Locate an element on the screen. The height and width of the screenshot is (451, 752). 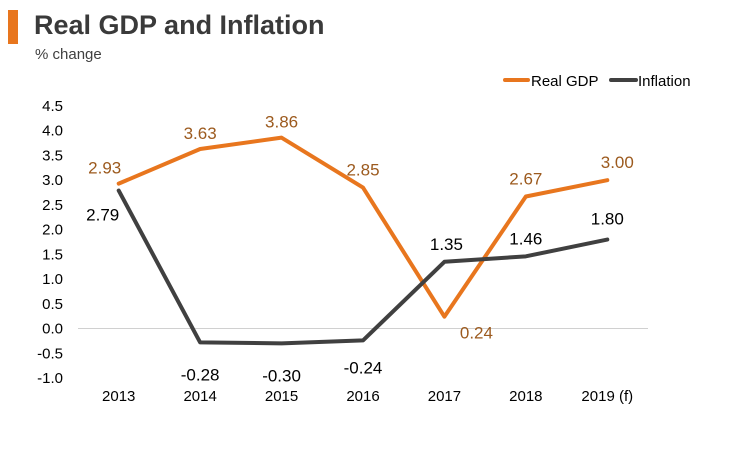
y-tick-label: -1.0 is located at coordinates (50, 378).